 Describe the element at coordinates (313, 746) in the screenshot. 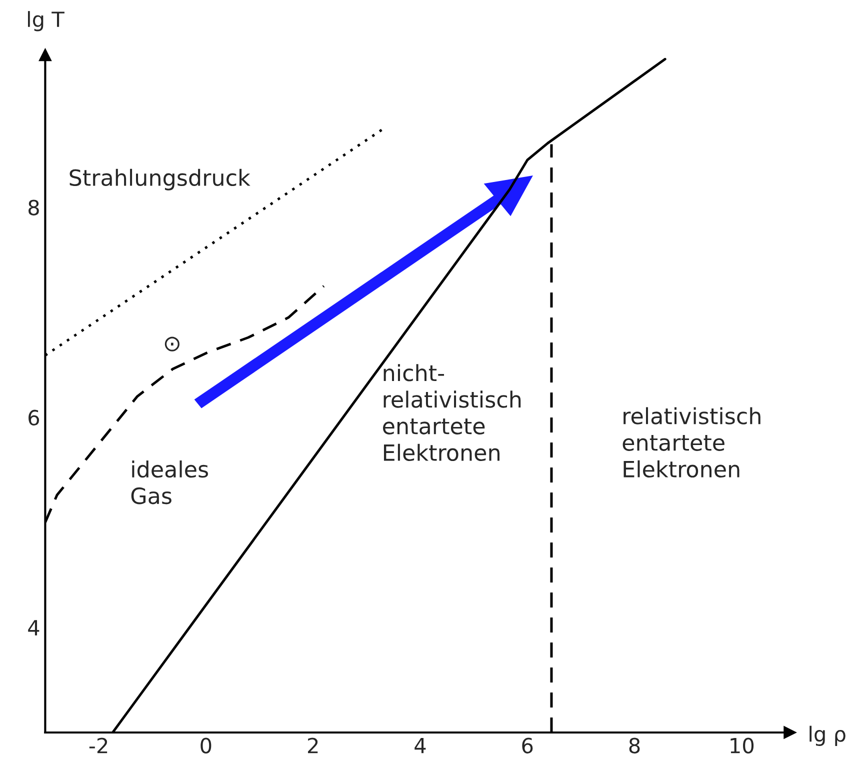

I see `x-tick-label: 2` at that location.